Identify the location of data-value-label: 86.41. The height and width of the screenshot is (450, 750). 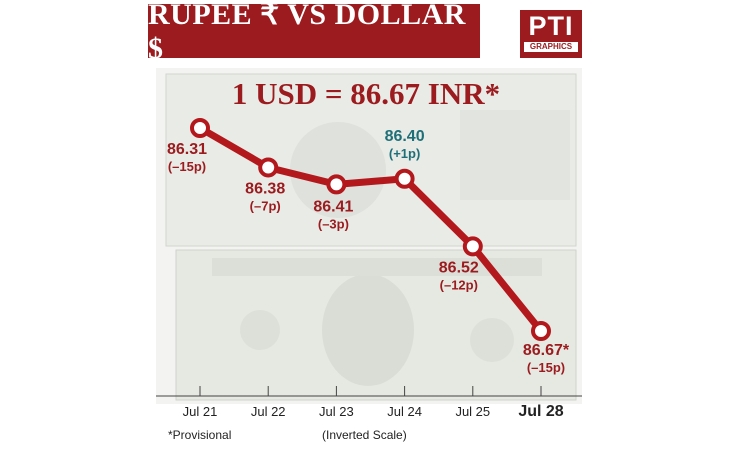
(333, 206).